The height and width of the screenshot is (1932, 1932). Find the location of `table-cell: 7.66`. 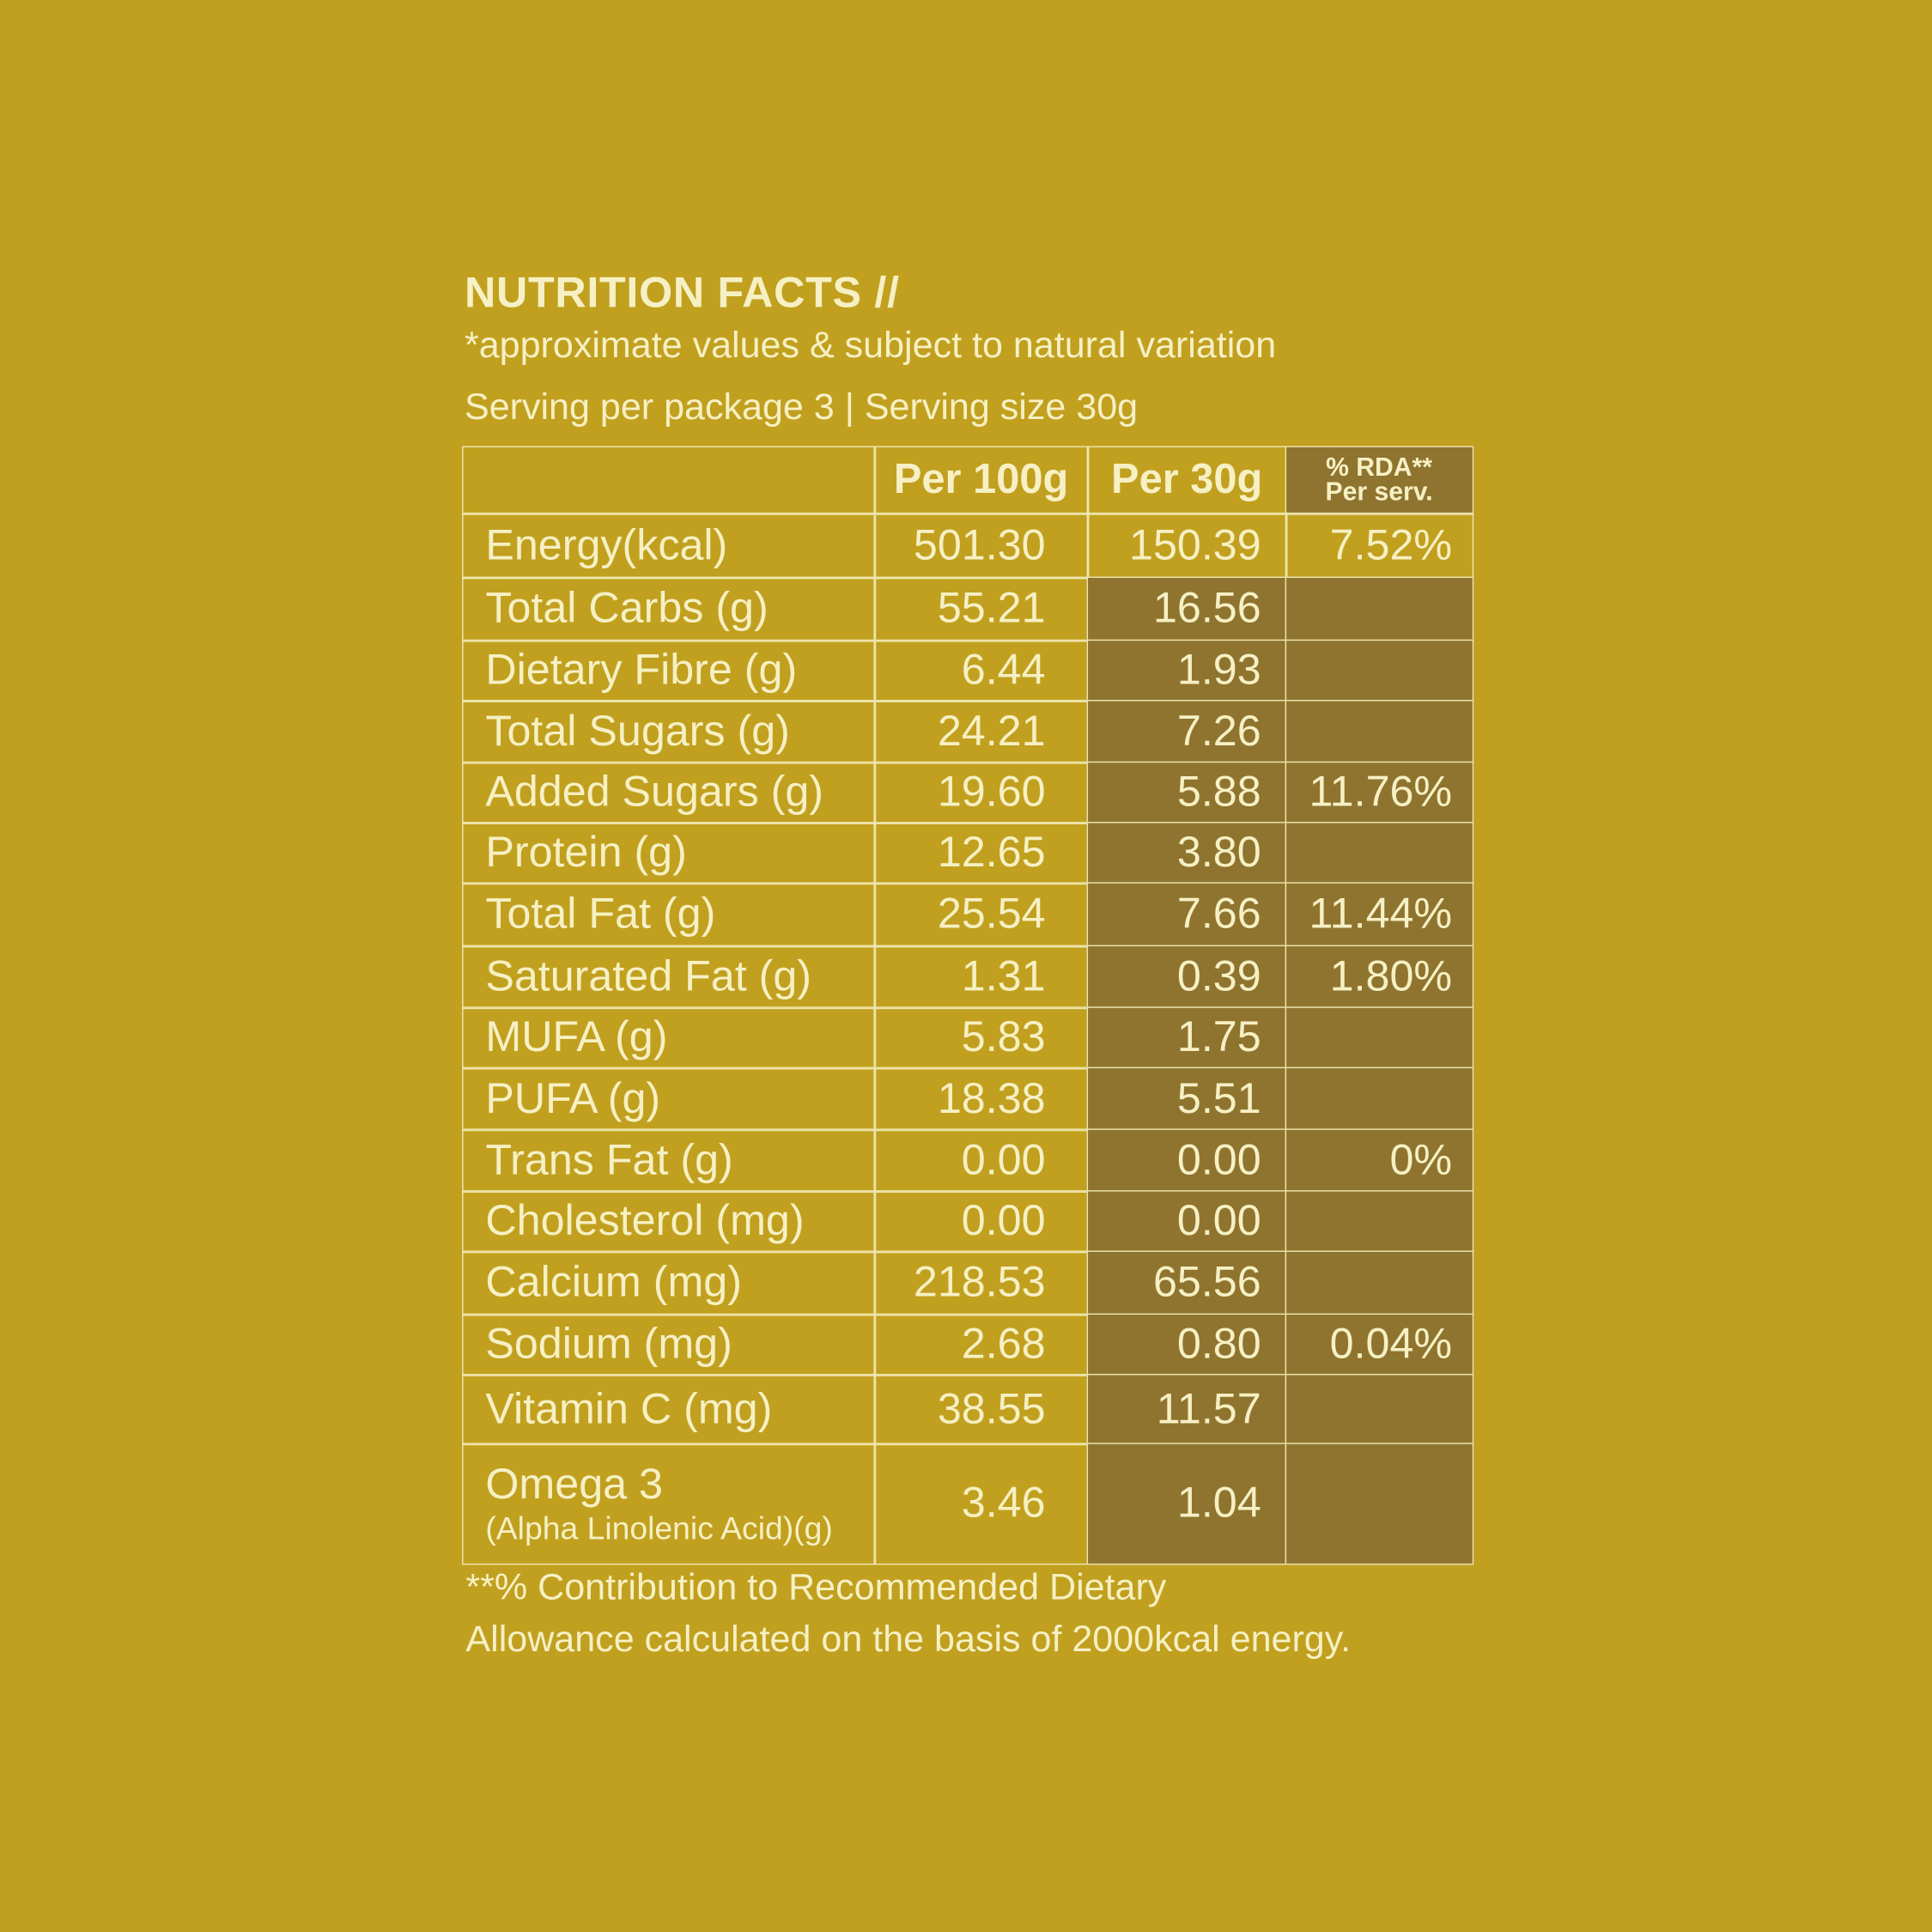

table-cell: 7.66 is located at coordinates (1186, 914).